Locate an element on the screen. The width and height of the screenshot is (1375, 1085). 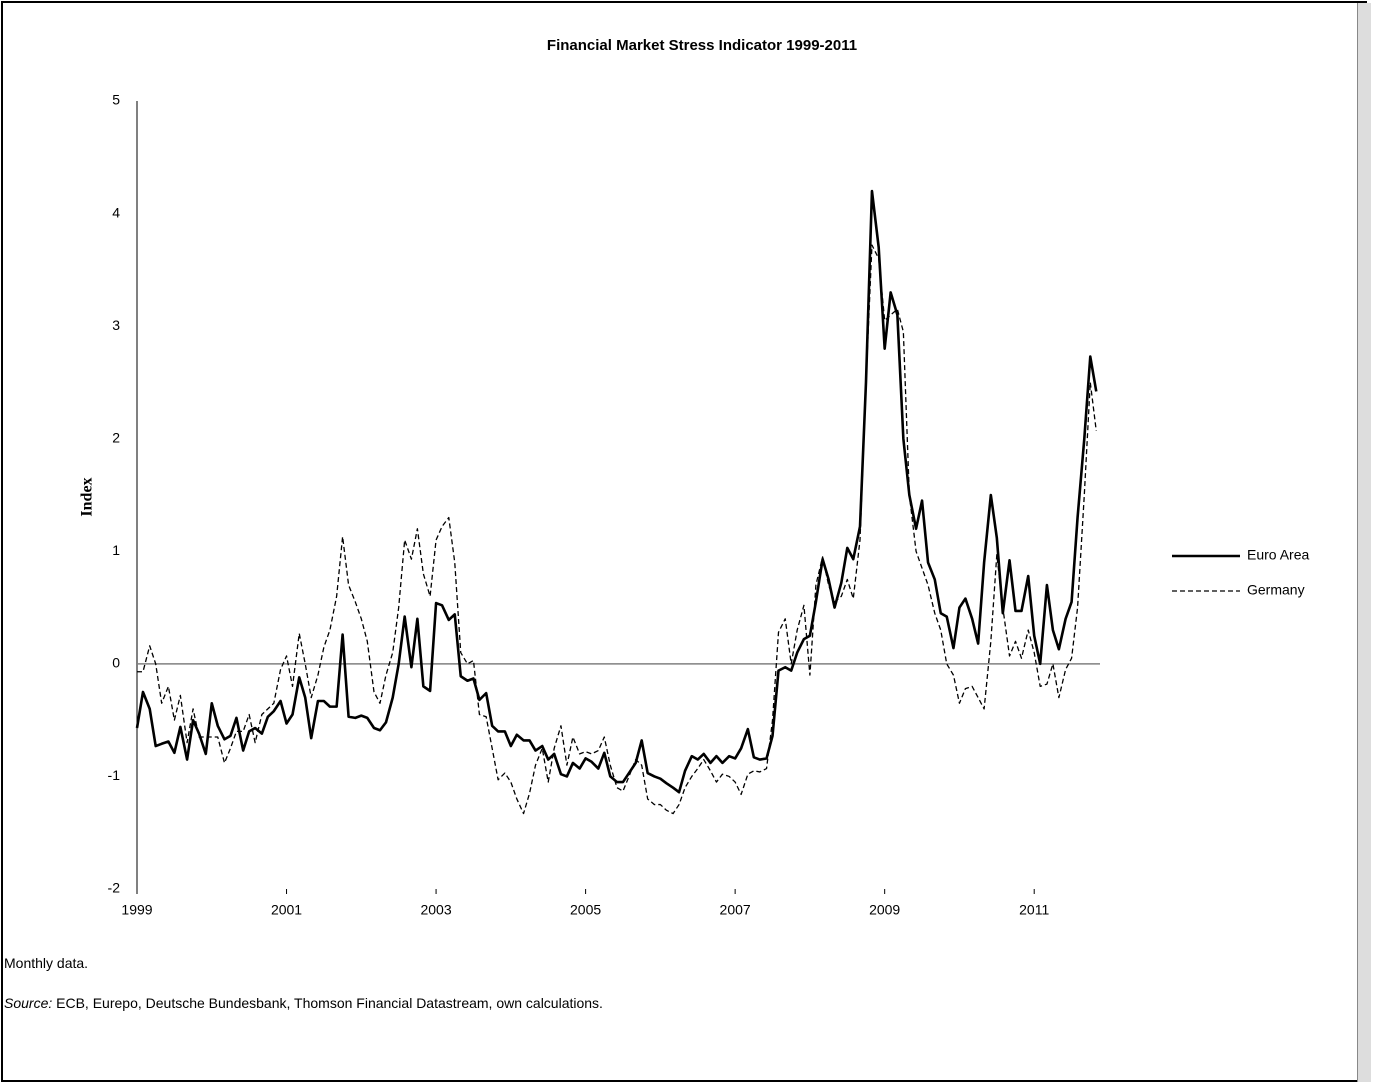
x-tick-label: 2007 is located at coordinates (735, 910).